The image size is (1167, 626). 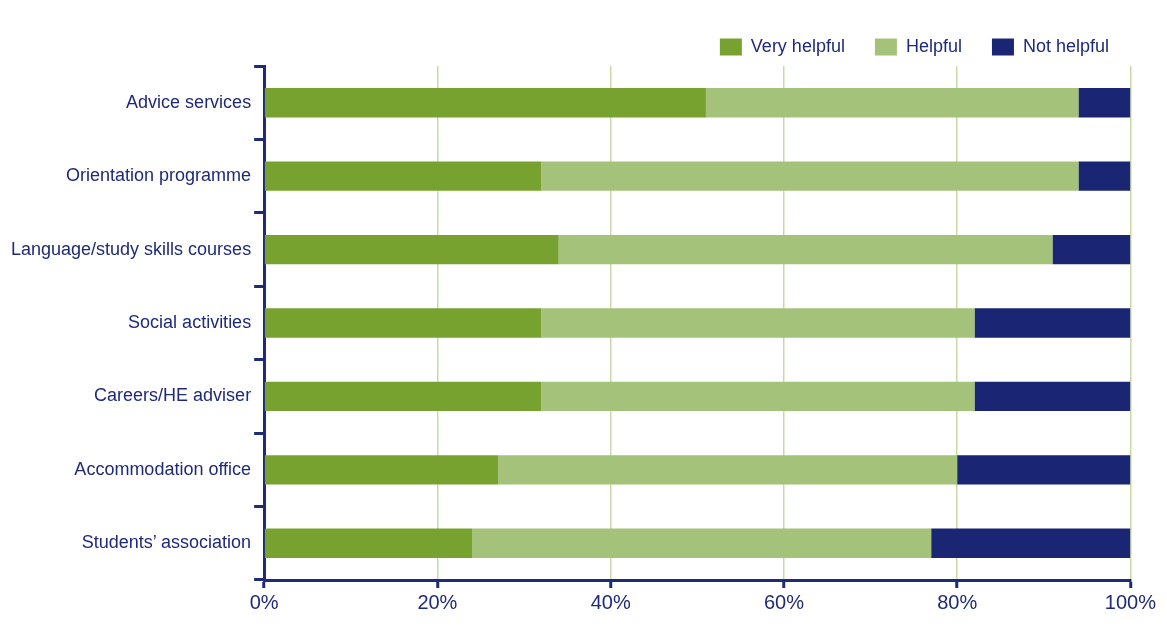 I want to click on x-tick-label: 60%, so click(x=784, y=601).